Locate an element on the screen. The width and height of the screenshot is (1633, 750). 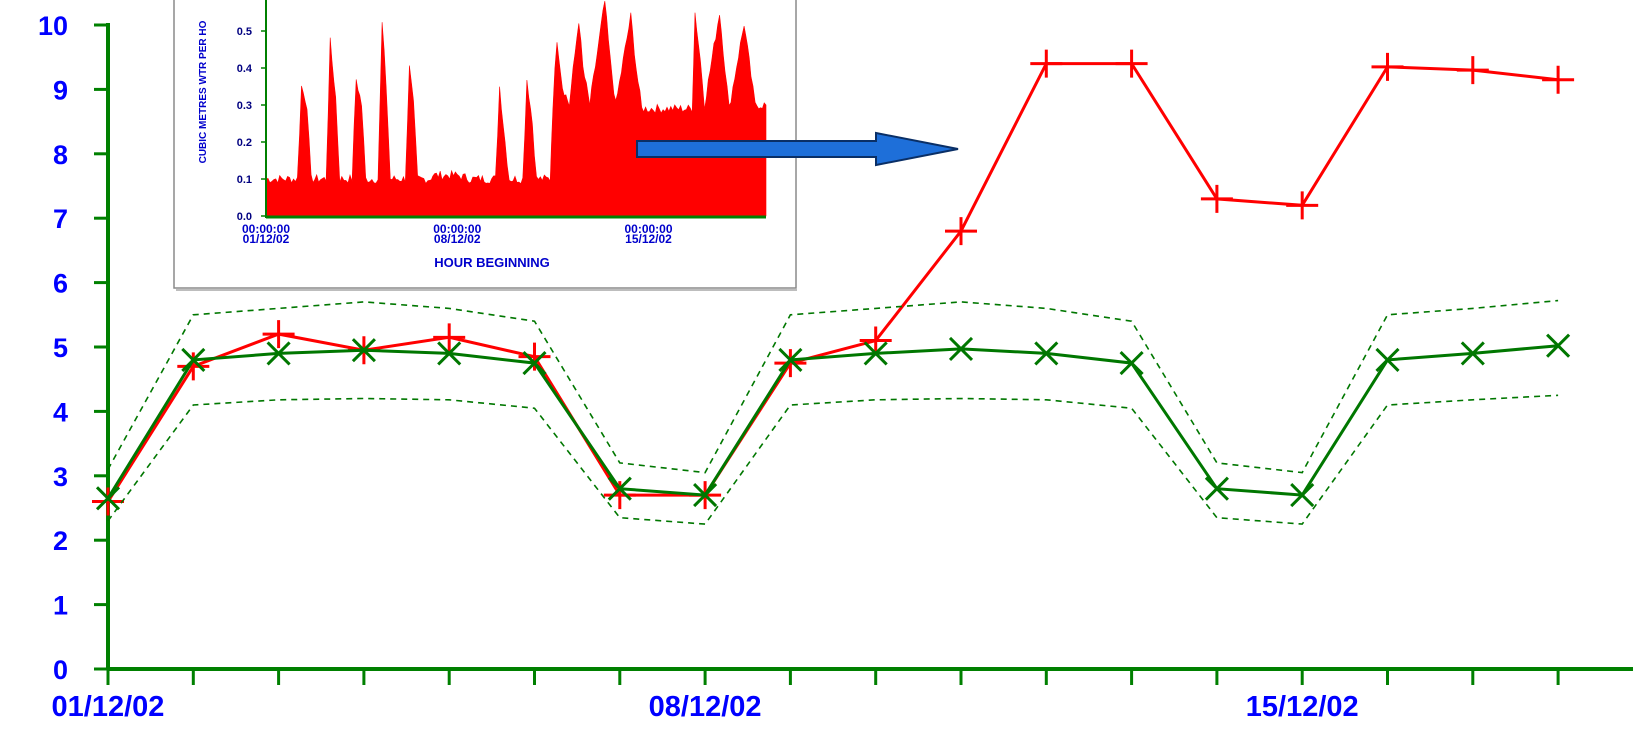
inset-y-tick-label: 0.1 is located at coordinates (244, 180).